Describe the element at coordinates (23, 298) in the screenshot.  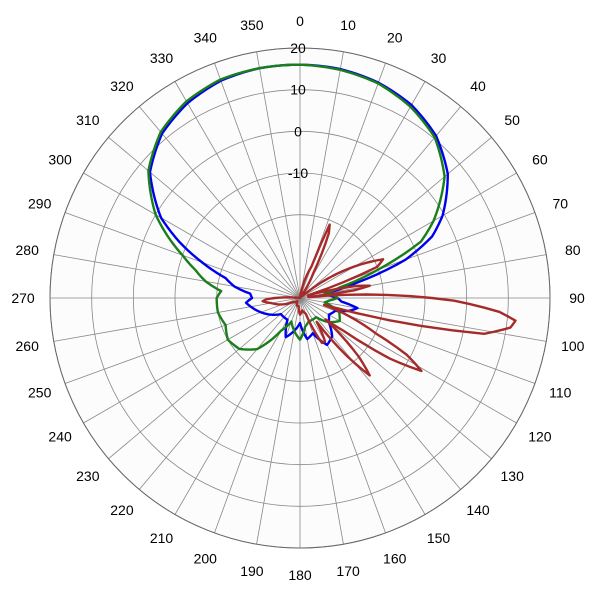
I see `angle-tick-label: 270` at that location.